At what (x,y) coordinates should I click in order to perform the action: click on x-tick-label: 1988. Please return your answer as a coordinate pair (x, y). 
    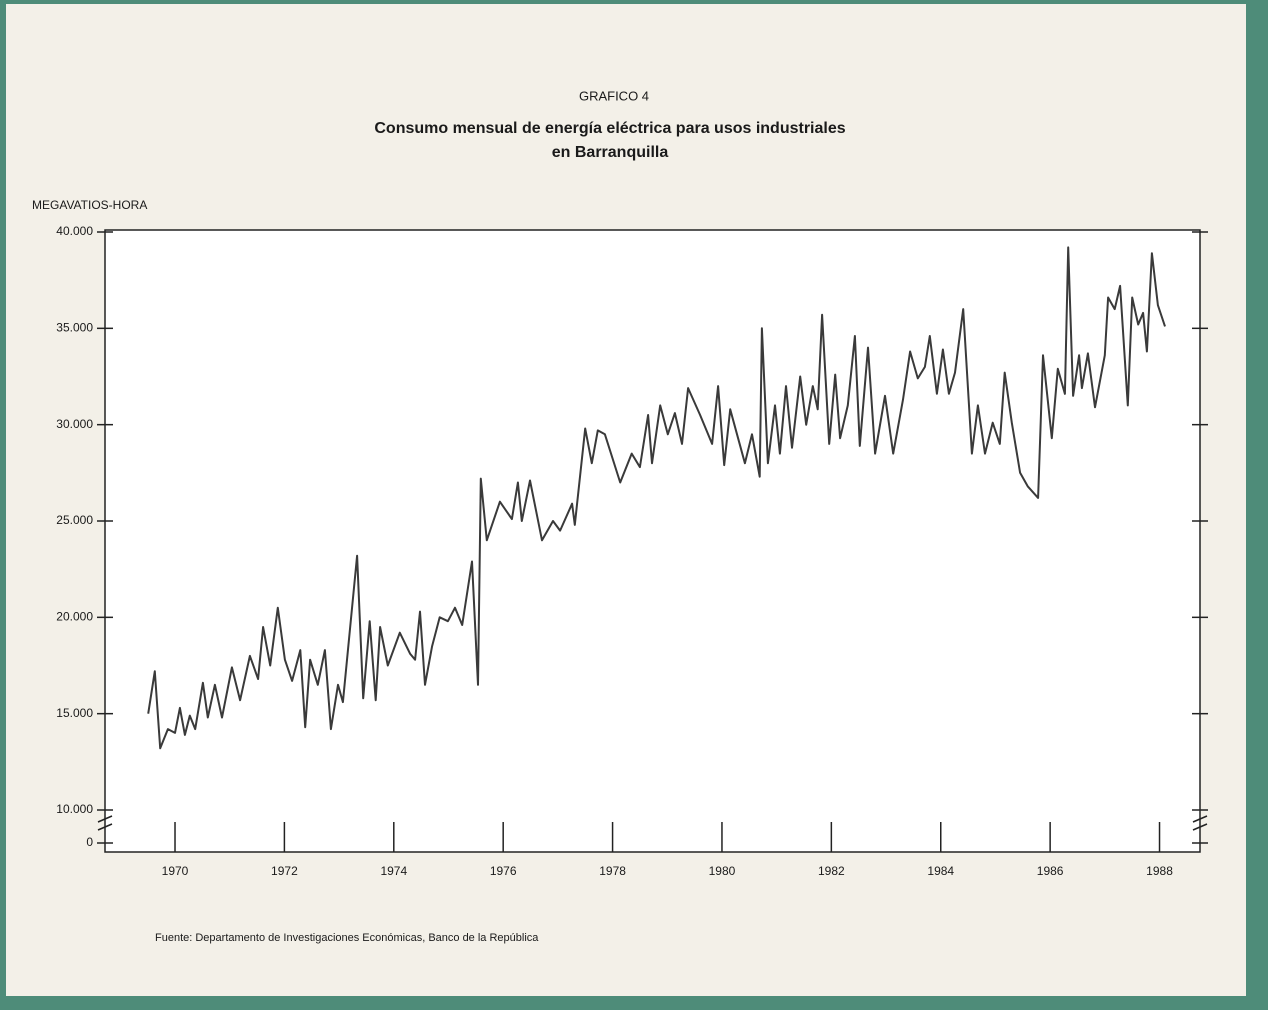
    Looking at the image, I should click on (1159, 871).